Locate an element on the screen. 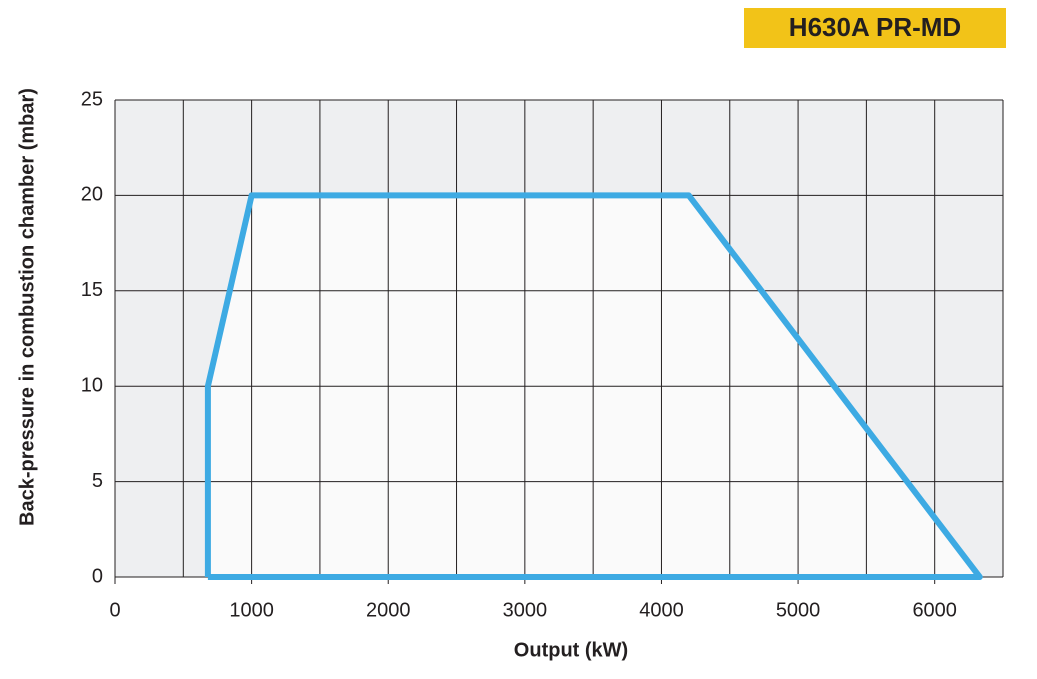  y-tick-label: 20 is located at coordinates (92, 195).